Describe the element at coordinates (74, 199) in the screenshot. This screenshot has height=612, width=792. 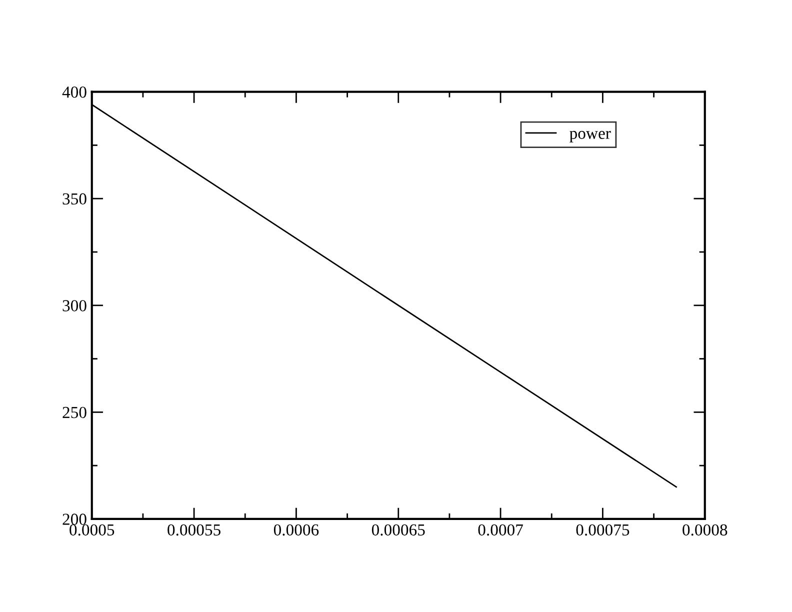
I see `y-tick-label: 350` at that location.